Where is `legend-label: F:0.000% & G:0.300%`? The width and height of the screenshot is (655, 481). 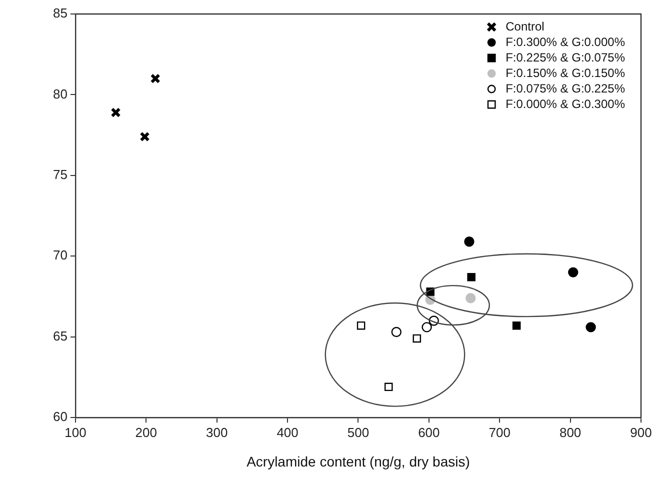
legend-label: F:0.000% & G:0.300% is located at coordinates (566, 103).